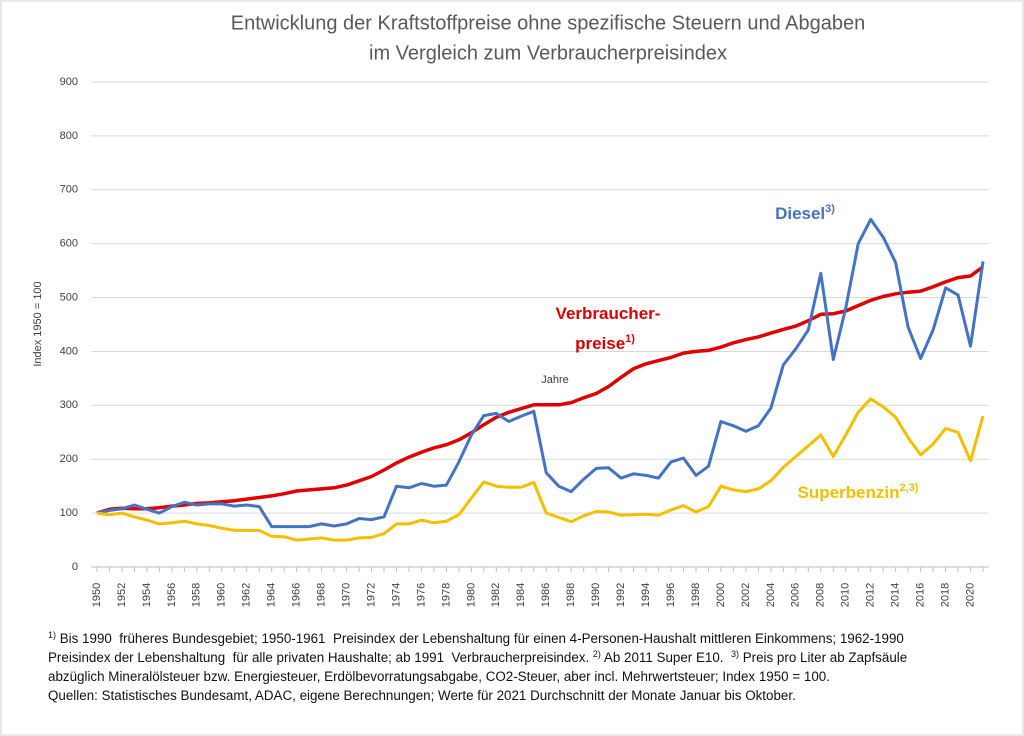  I want to click on x-tick-label: 2010, so click(846, 595).